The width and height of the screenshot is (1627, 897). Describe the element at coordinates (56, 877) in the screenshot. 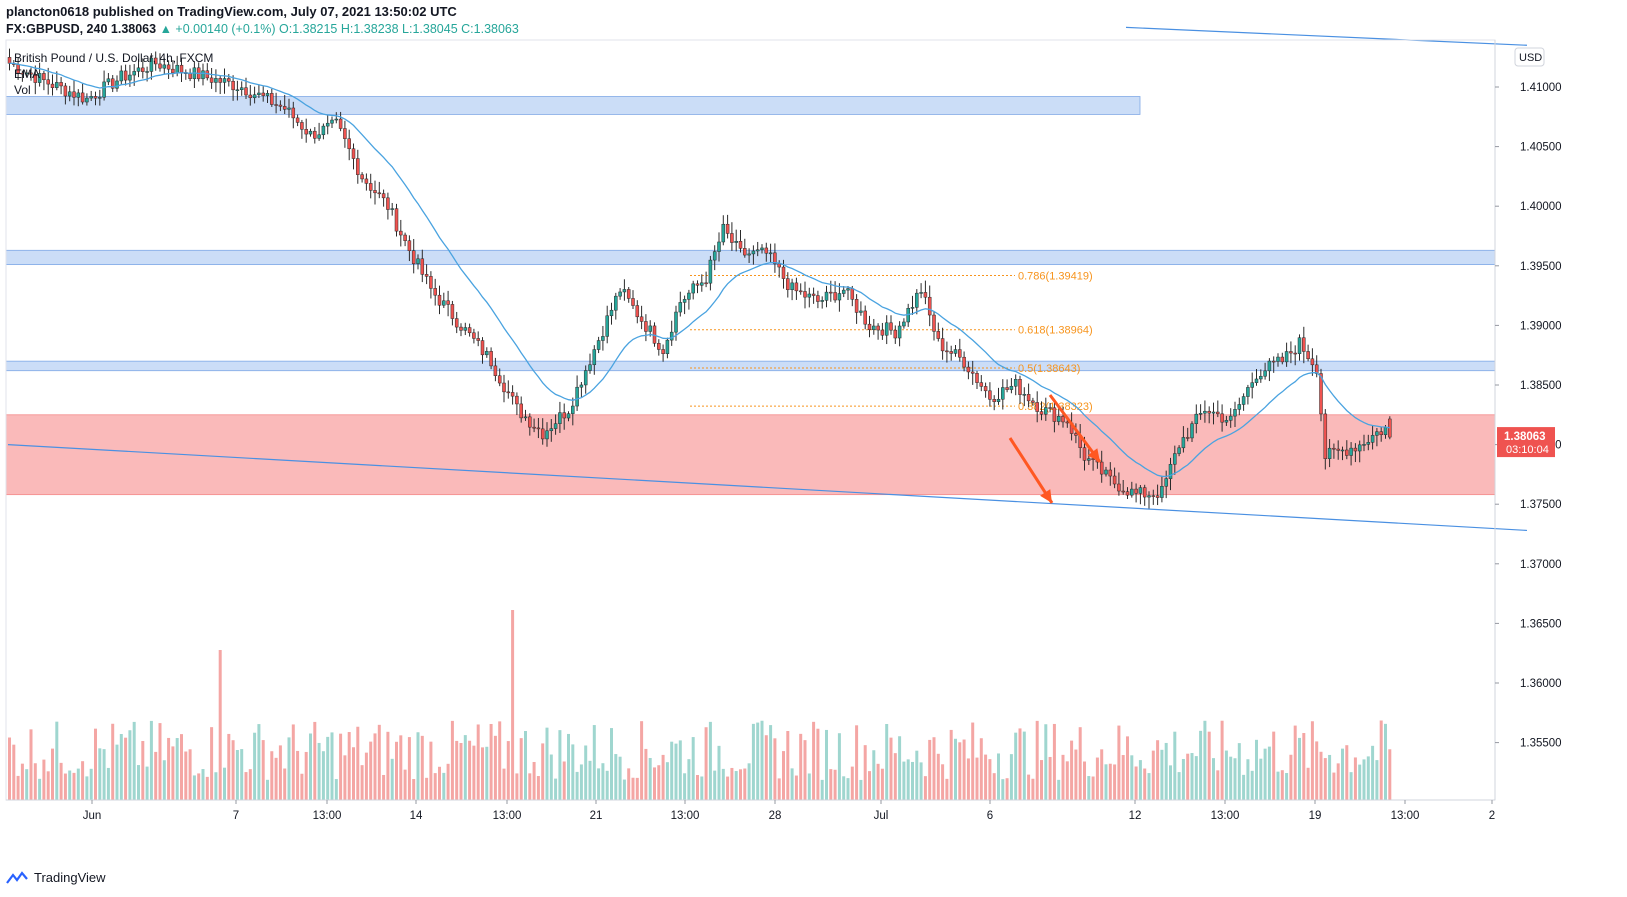

I see `footer-brand: TradingView` at that location.